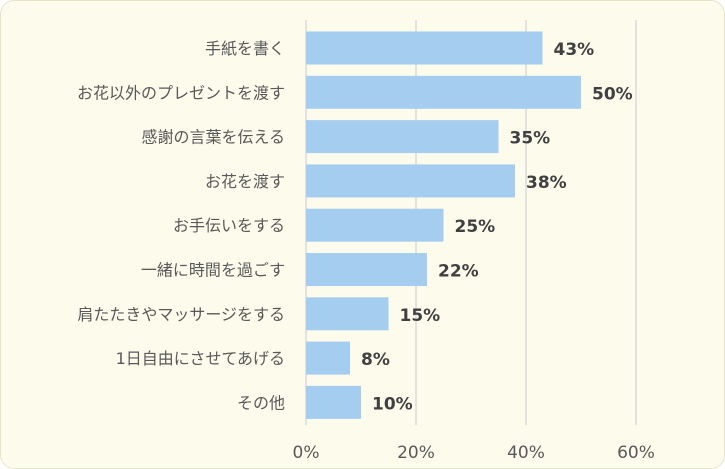 Image resolution: width=725 pixels, height=469 pixels. Describe the element at coordinates (420, 316) in the screenshot. I see `data-label: 15%` at that location.